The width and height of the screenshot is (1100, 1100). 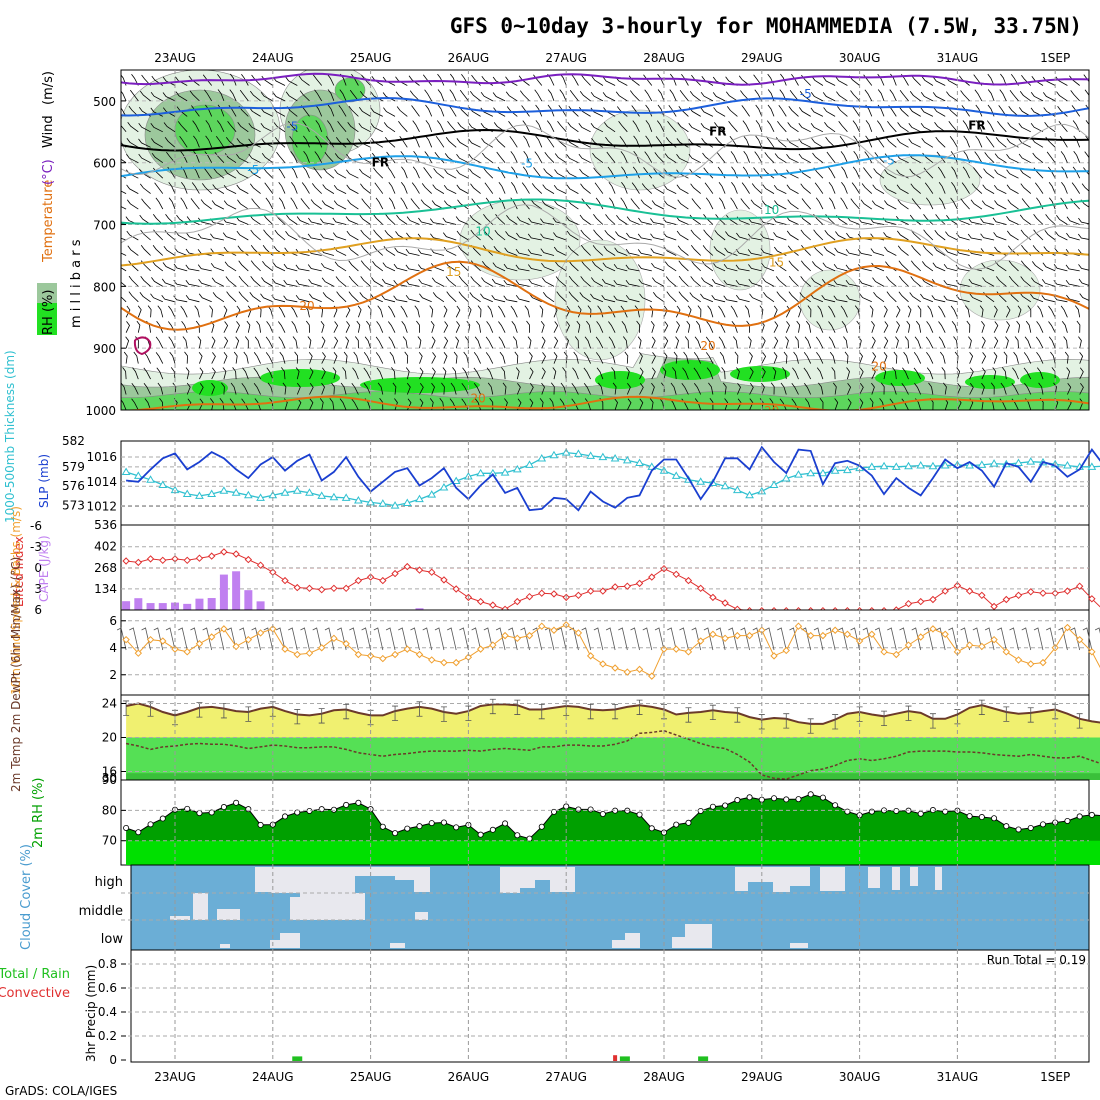 What do you see at coordinates (981, 707) in the screenshot?
I see `temp-range-bar` at bounding box center [981, 707].